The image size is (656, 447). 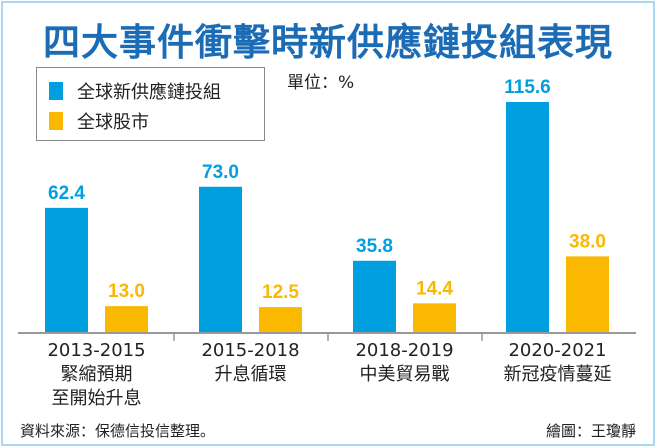 I want to click on category-label: 緊縮預期, so click(x=97, y=374).